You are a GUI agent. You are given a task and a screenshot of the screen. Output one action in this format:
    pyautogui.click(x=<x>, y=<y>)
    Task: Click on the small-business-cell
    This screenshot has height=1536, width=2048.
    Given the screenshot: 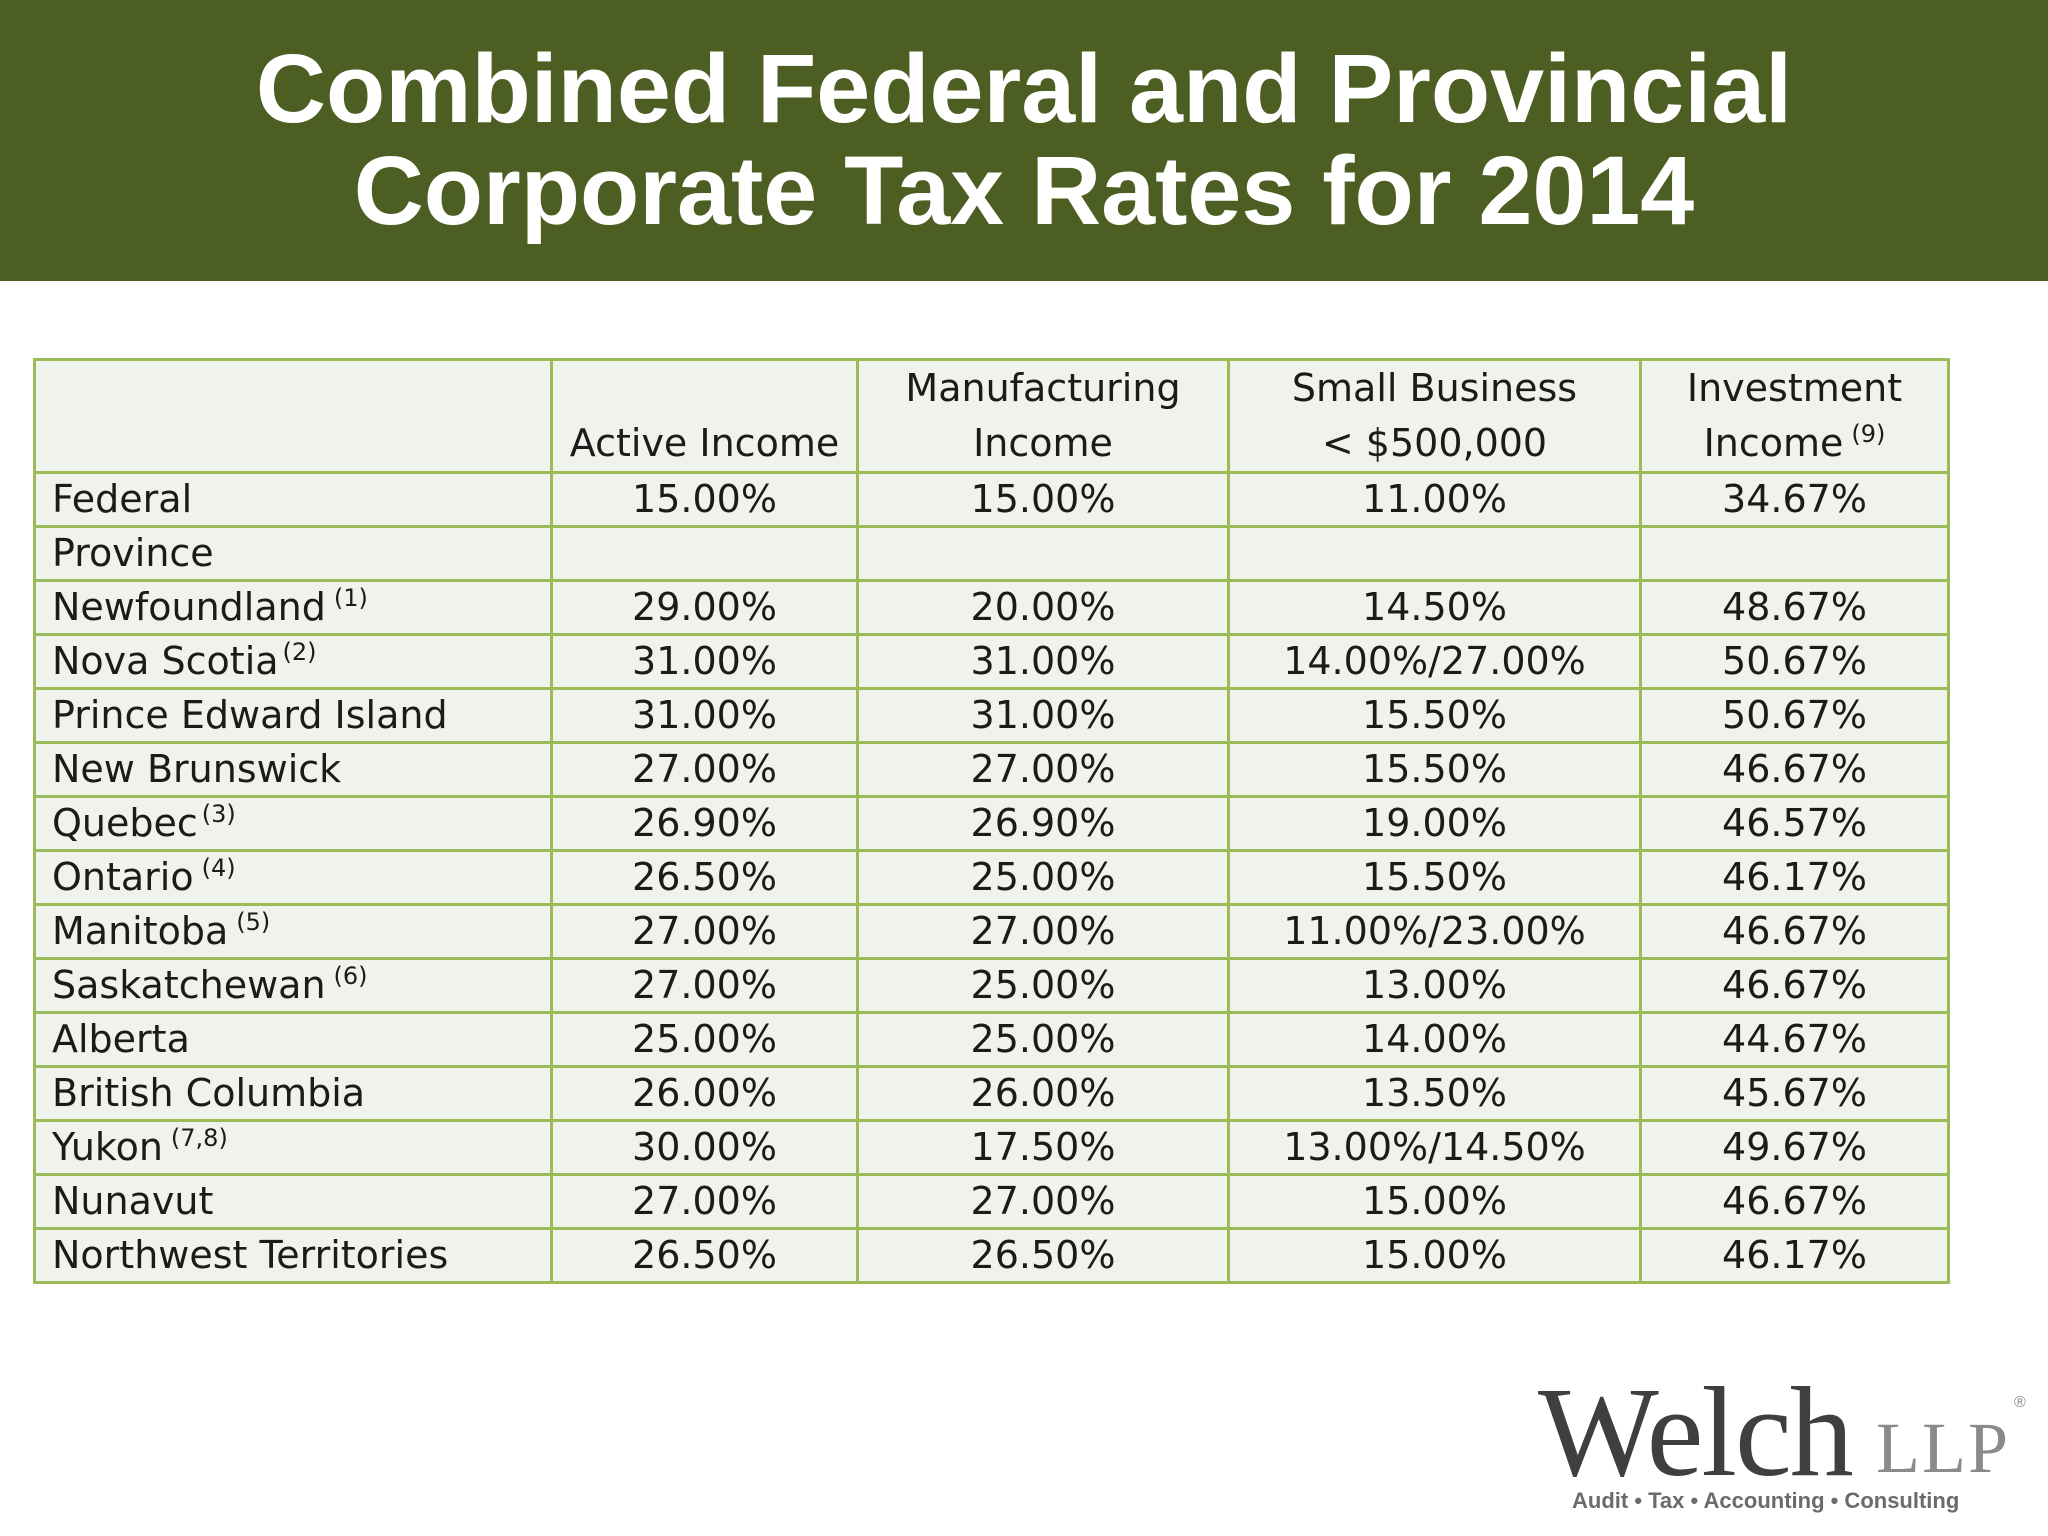 What is the action you would take?
    pyautogui.click(x=1434, y=553)
    